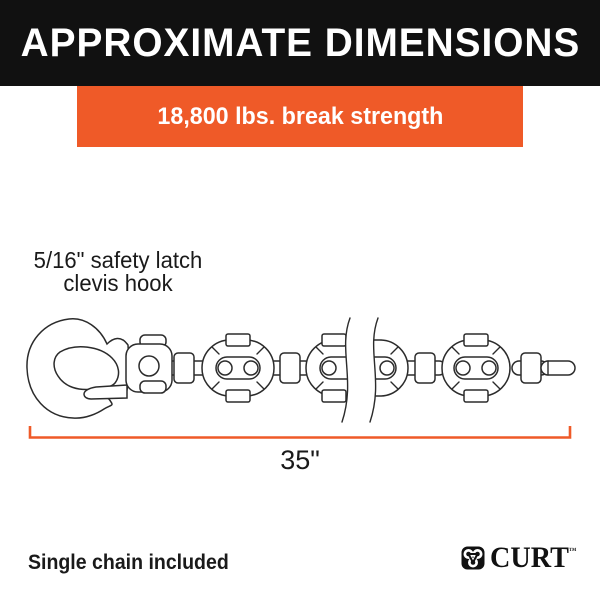 The width and height of the screenshot is (600, 600). Describe the element at coordinates (533, 557) in the screenshot. I see `curt-wordmark: CURT™` at that location.